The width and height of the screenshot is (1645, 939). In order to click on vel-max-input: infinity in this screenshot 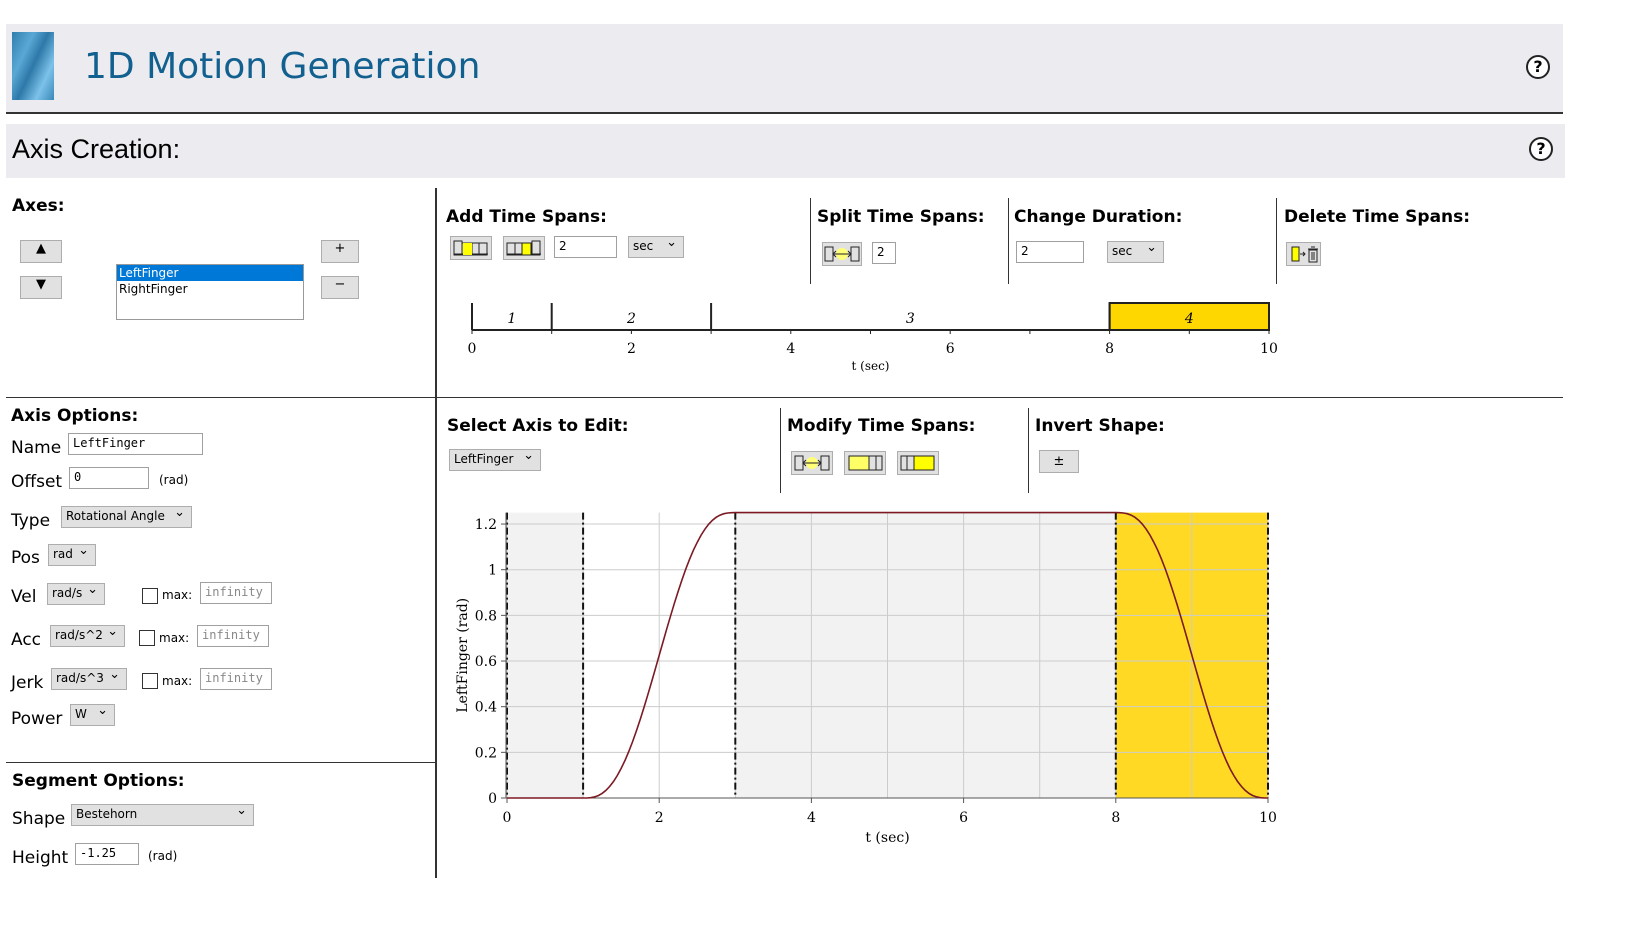, I will do `click(236, 593)`.